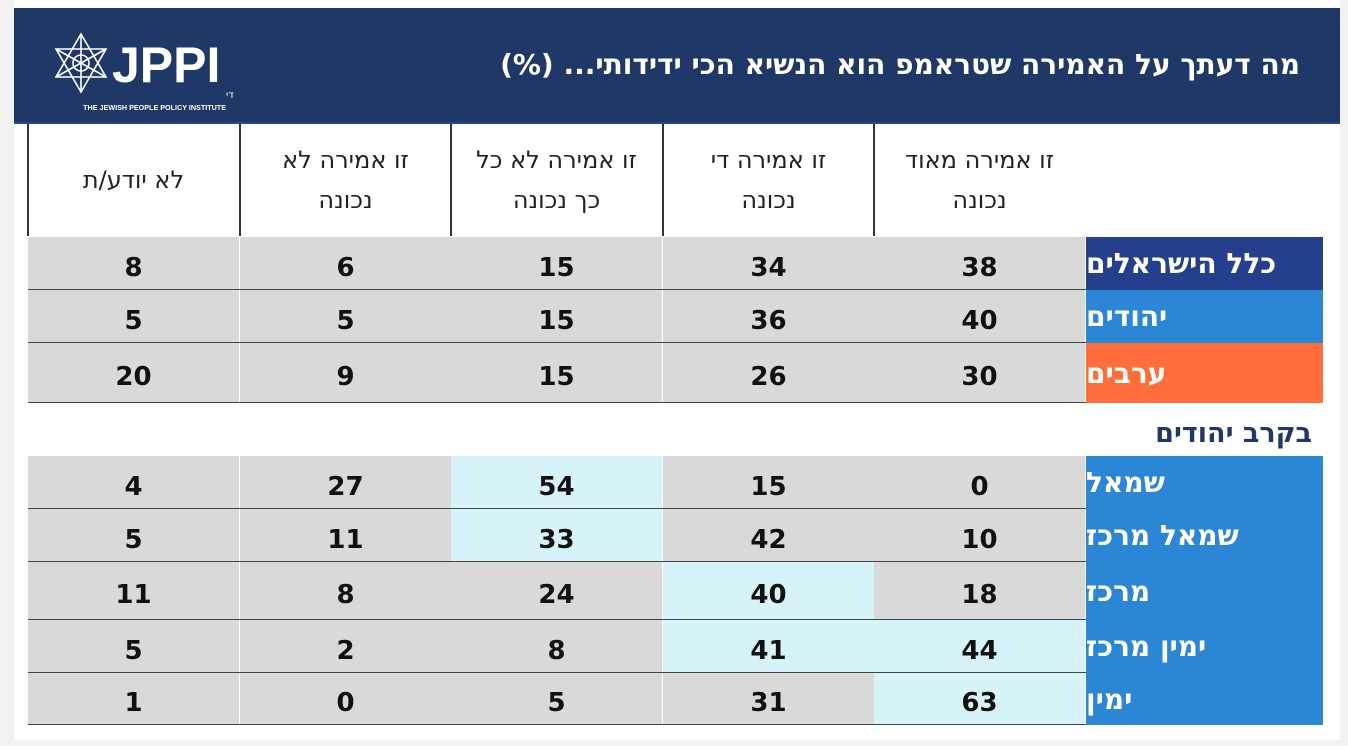  Describe the element at coordinates (133, 377) in the screenshot. I see `cell-value: 20` at that location.